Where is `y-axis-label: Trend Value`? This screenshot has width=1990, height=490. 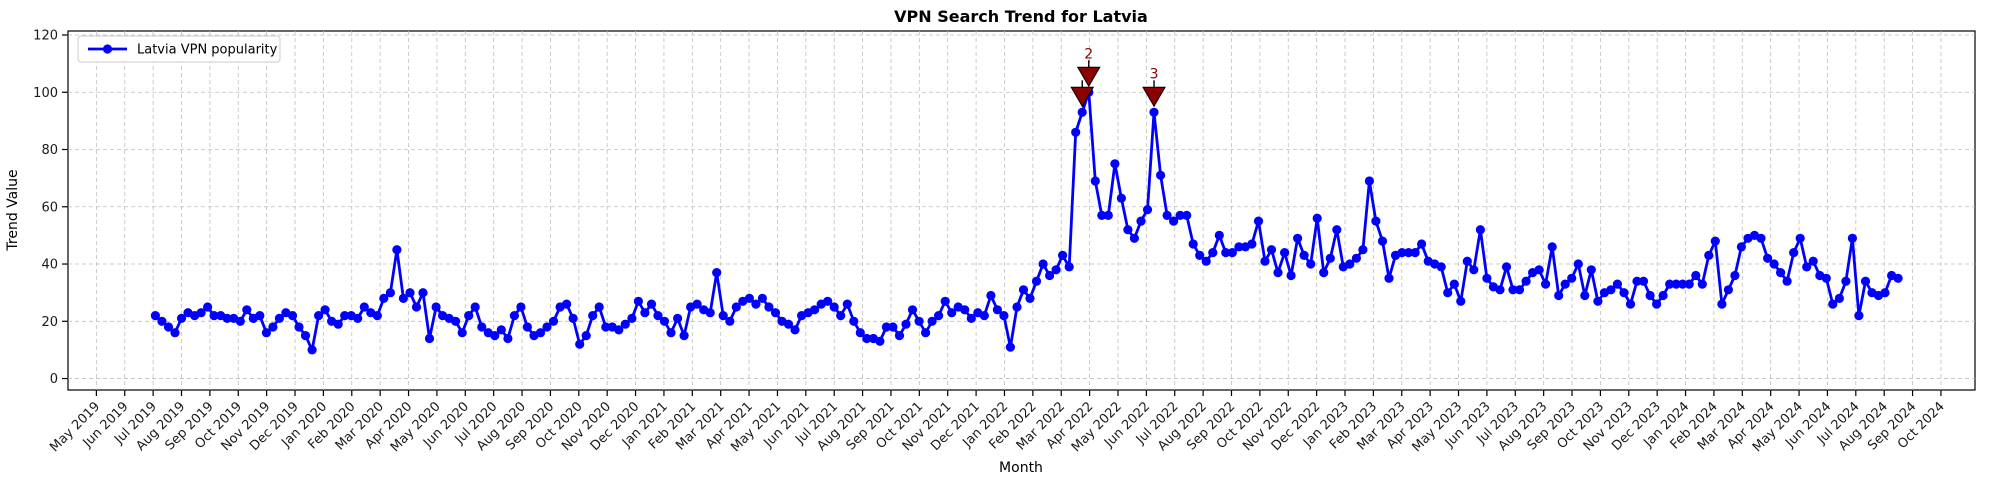
y-axis-label: Trend Value is located at coordinates (13, 210).